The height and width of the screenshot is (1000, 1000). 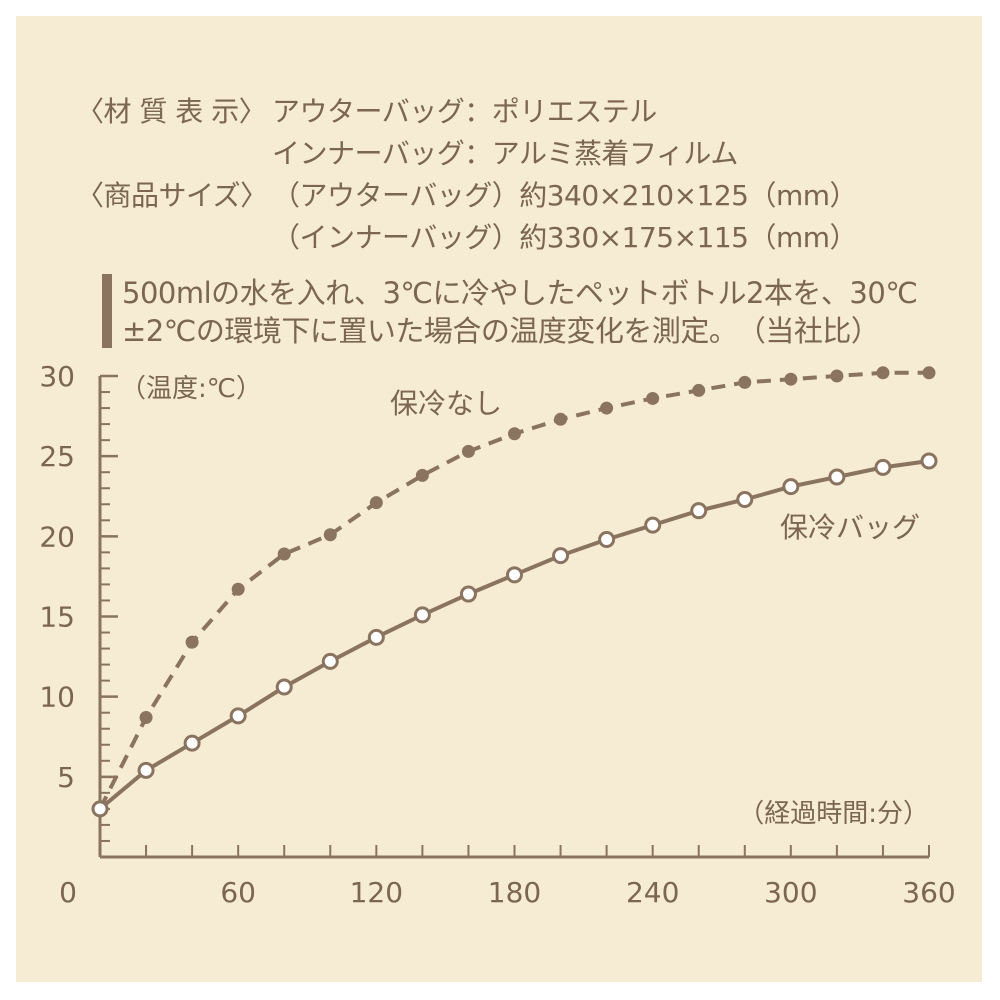 What do you see at coordinates (652, 892) in the screenshot?
I see `x-tick-label: 240` at bounding box center [652, 892].